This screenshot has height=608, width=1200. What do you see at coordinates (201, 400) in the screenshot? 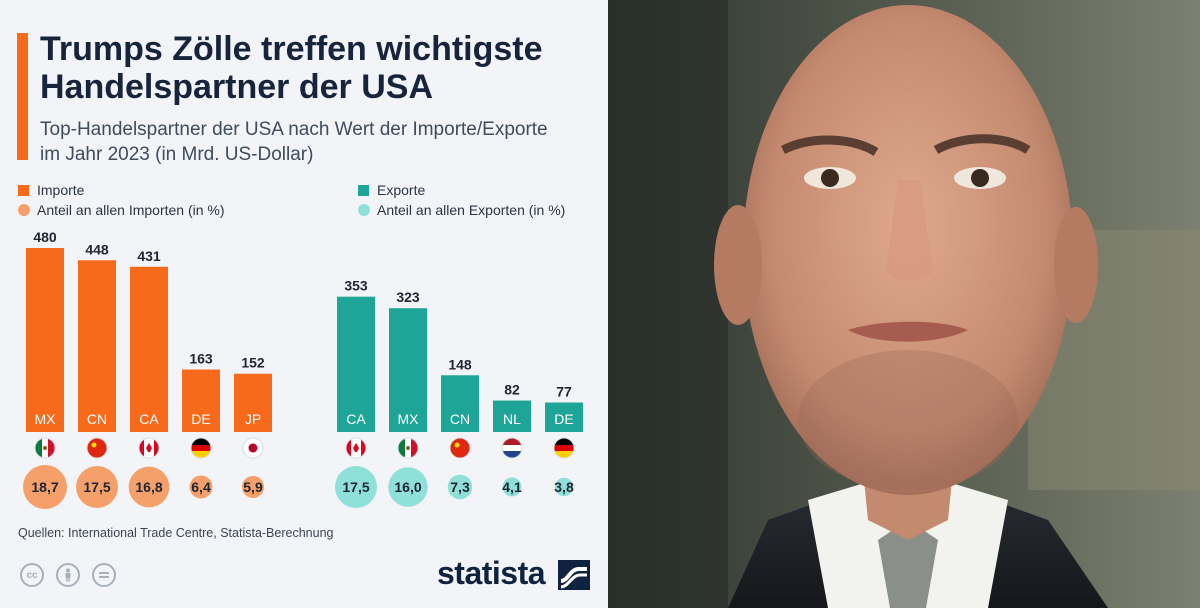
I see `bar-imports-de` at bounding box center [201, 400].